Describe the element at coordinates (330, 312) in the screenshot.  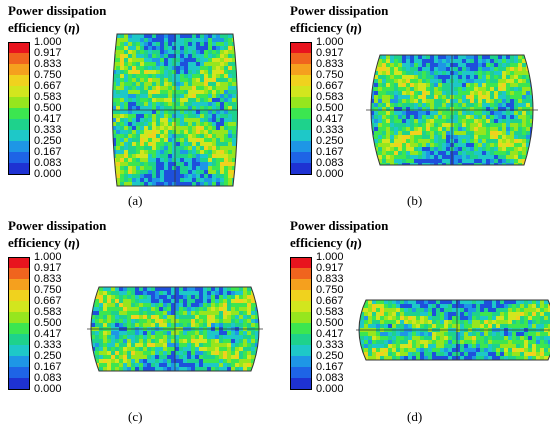
I see `legend-value: 0.583` at that location.